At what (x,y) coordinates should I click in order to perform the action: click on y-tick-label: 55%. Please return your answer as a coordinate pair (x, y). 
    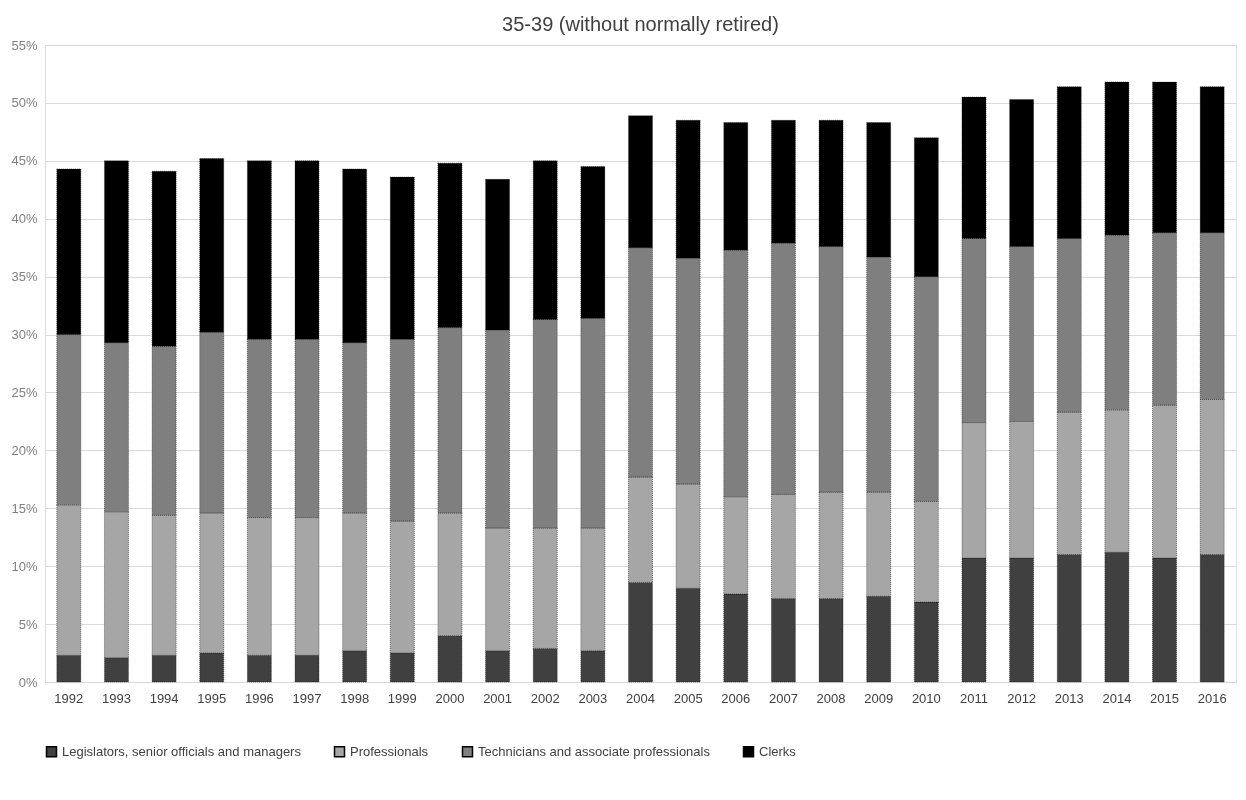
    Looking at the image, I should click on (24, 45).